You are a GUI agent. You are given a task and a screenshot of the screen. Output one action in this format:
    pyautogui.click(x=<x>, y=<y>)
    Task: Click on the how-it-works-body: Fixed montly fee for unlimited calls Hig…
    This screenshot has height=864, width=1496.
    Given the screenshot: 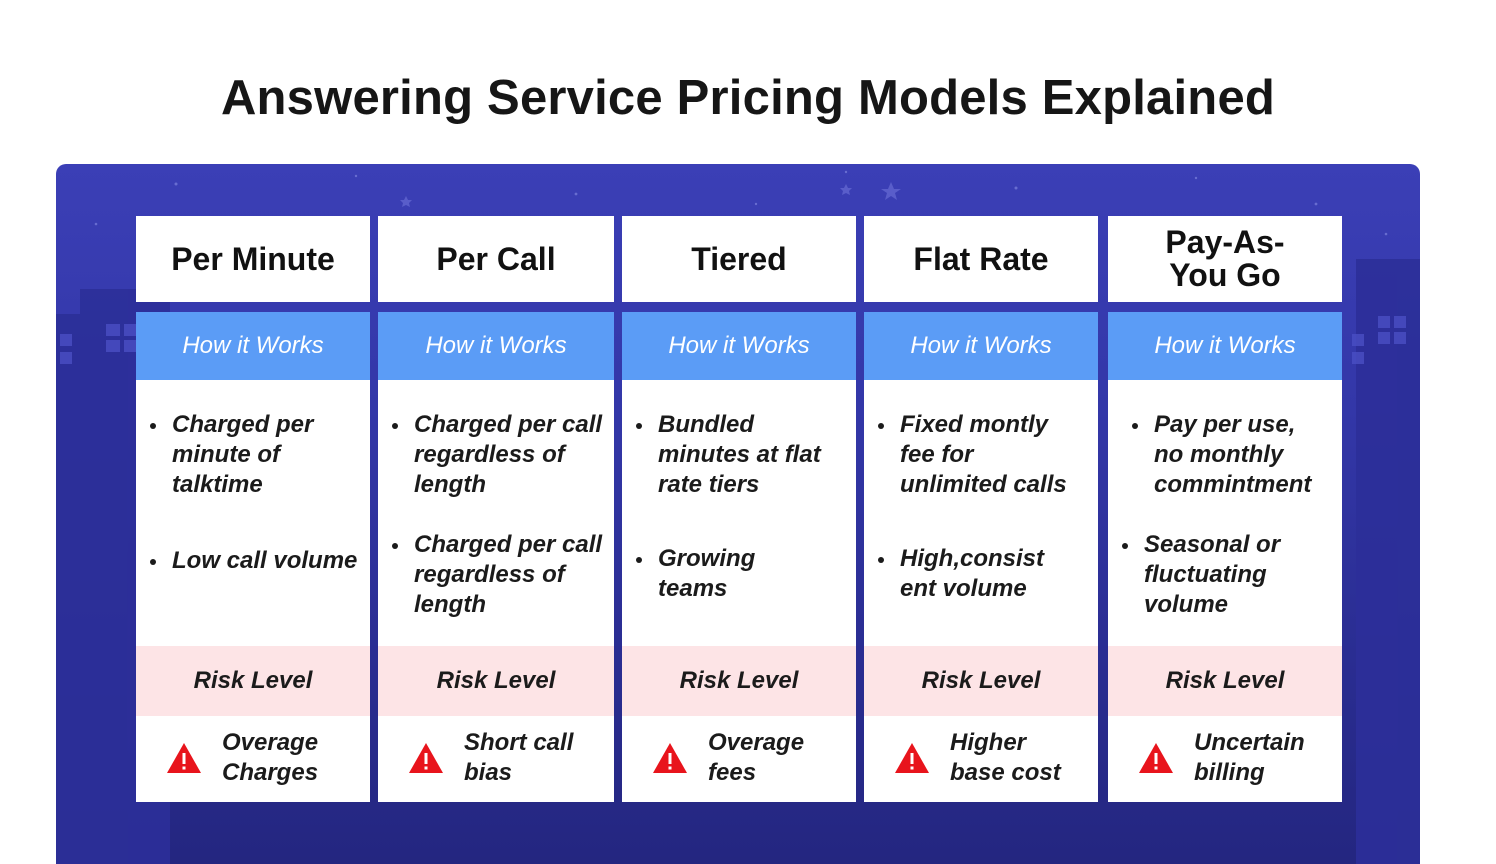 What is the action you would take?
    pyautogui.click(x=981, y=513)
    